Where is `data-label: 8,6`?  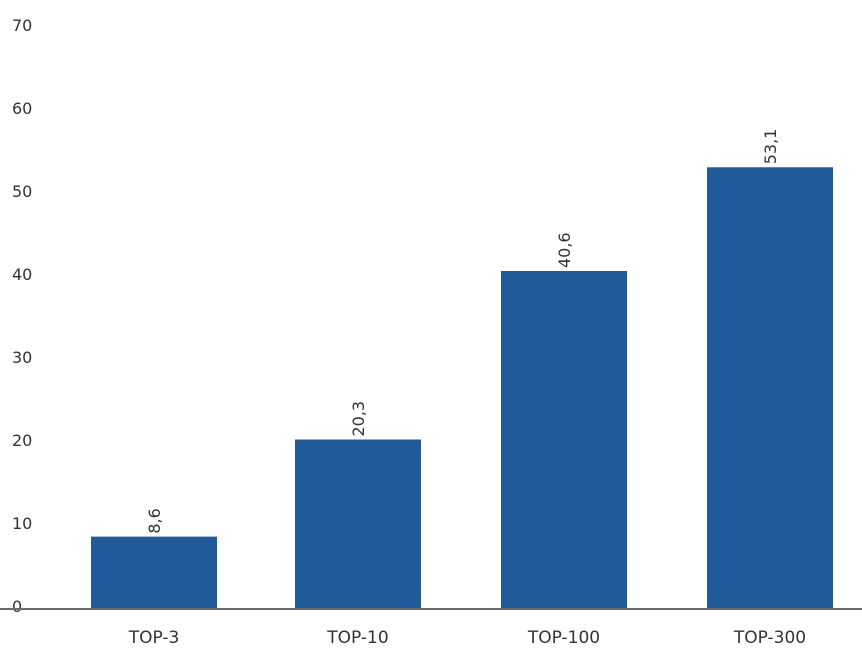 data-label: 8,6 is located at coordinates (154, 520).